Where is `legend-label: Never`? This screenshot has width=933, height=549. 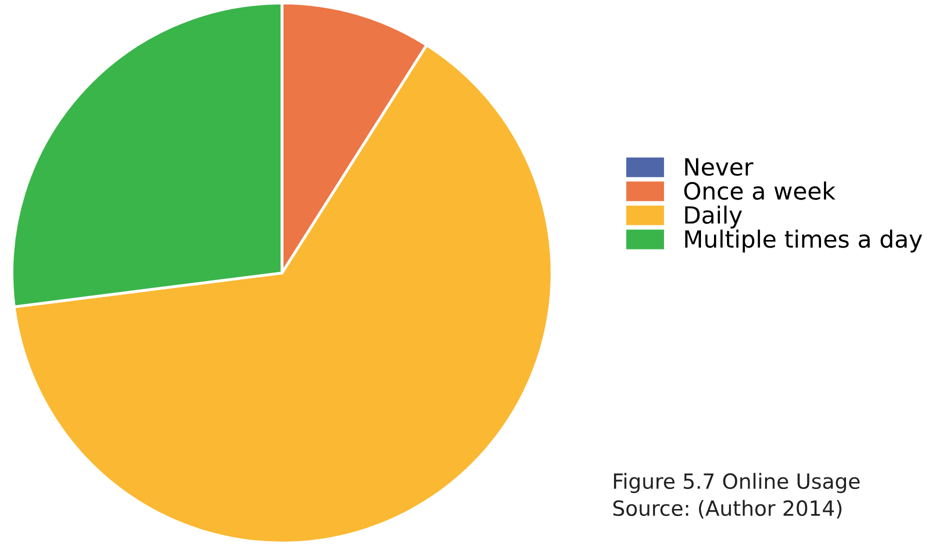
legend-label: Never is located at coordinates (719, 167).